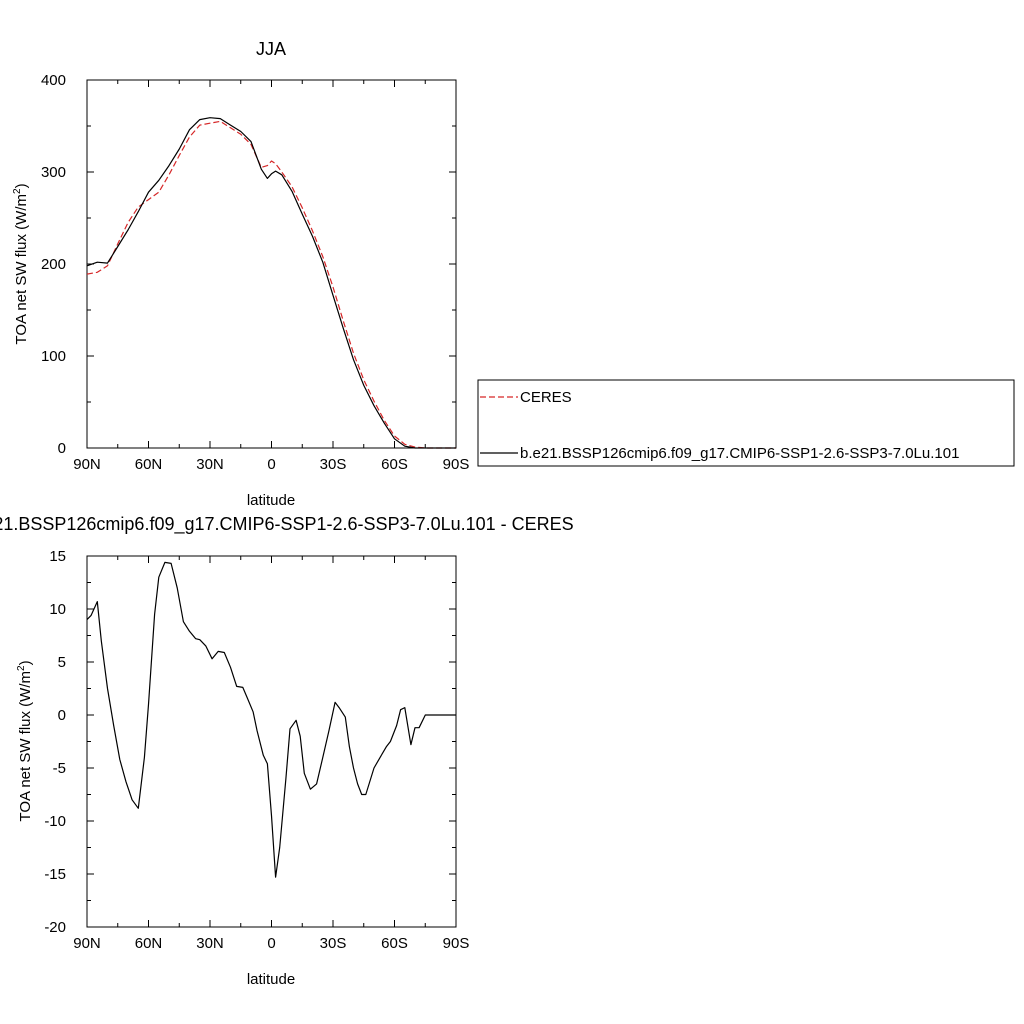 Image resolution: width=1024 pixels, height=1024 pixels. I want to click on y-tick-label: 5, so click(62, 662).